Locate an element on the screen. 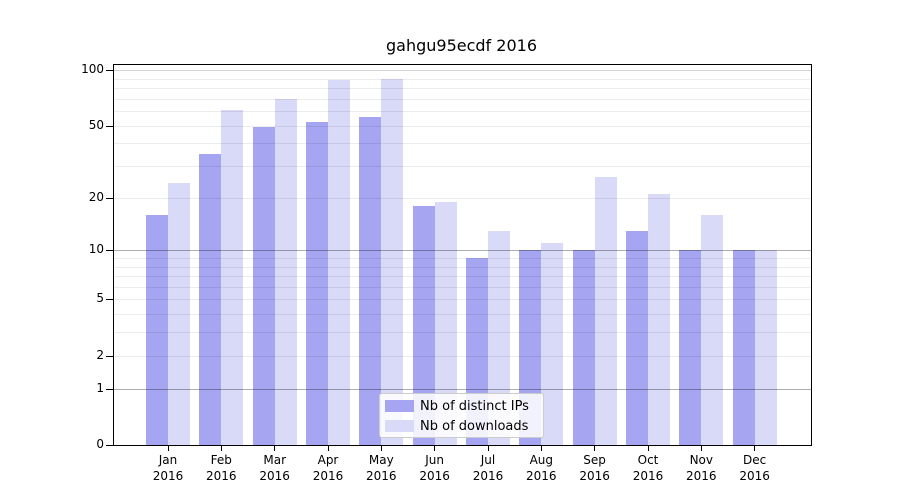 The width and height of the screenshot is (900, 500). y-tick-label: 50 is located at coordinates (96, 124).